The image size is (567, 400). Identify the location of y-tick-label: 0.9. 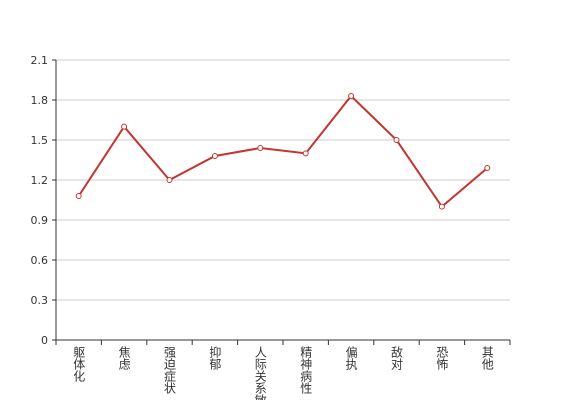
(40, 220).